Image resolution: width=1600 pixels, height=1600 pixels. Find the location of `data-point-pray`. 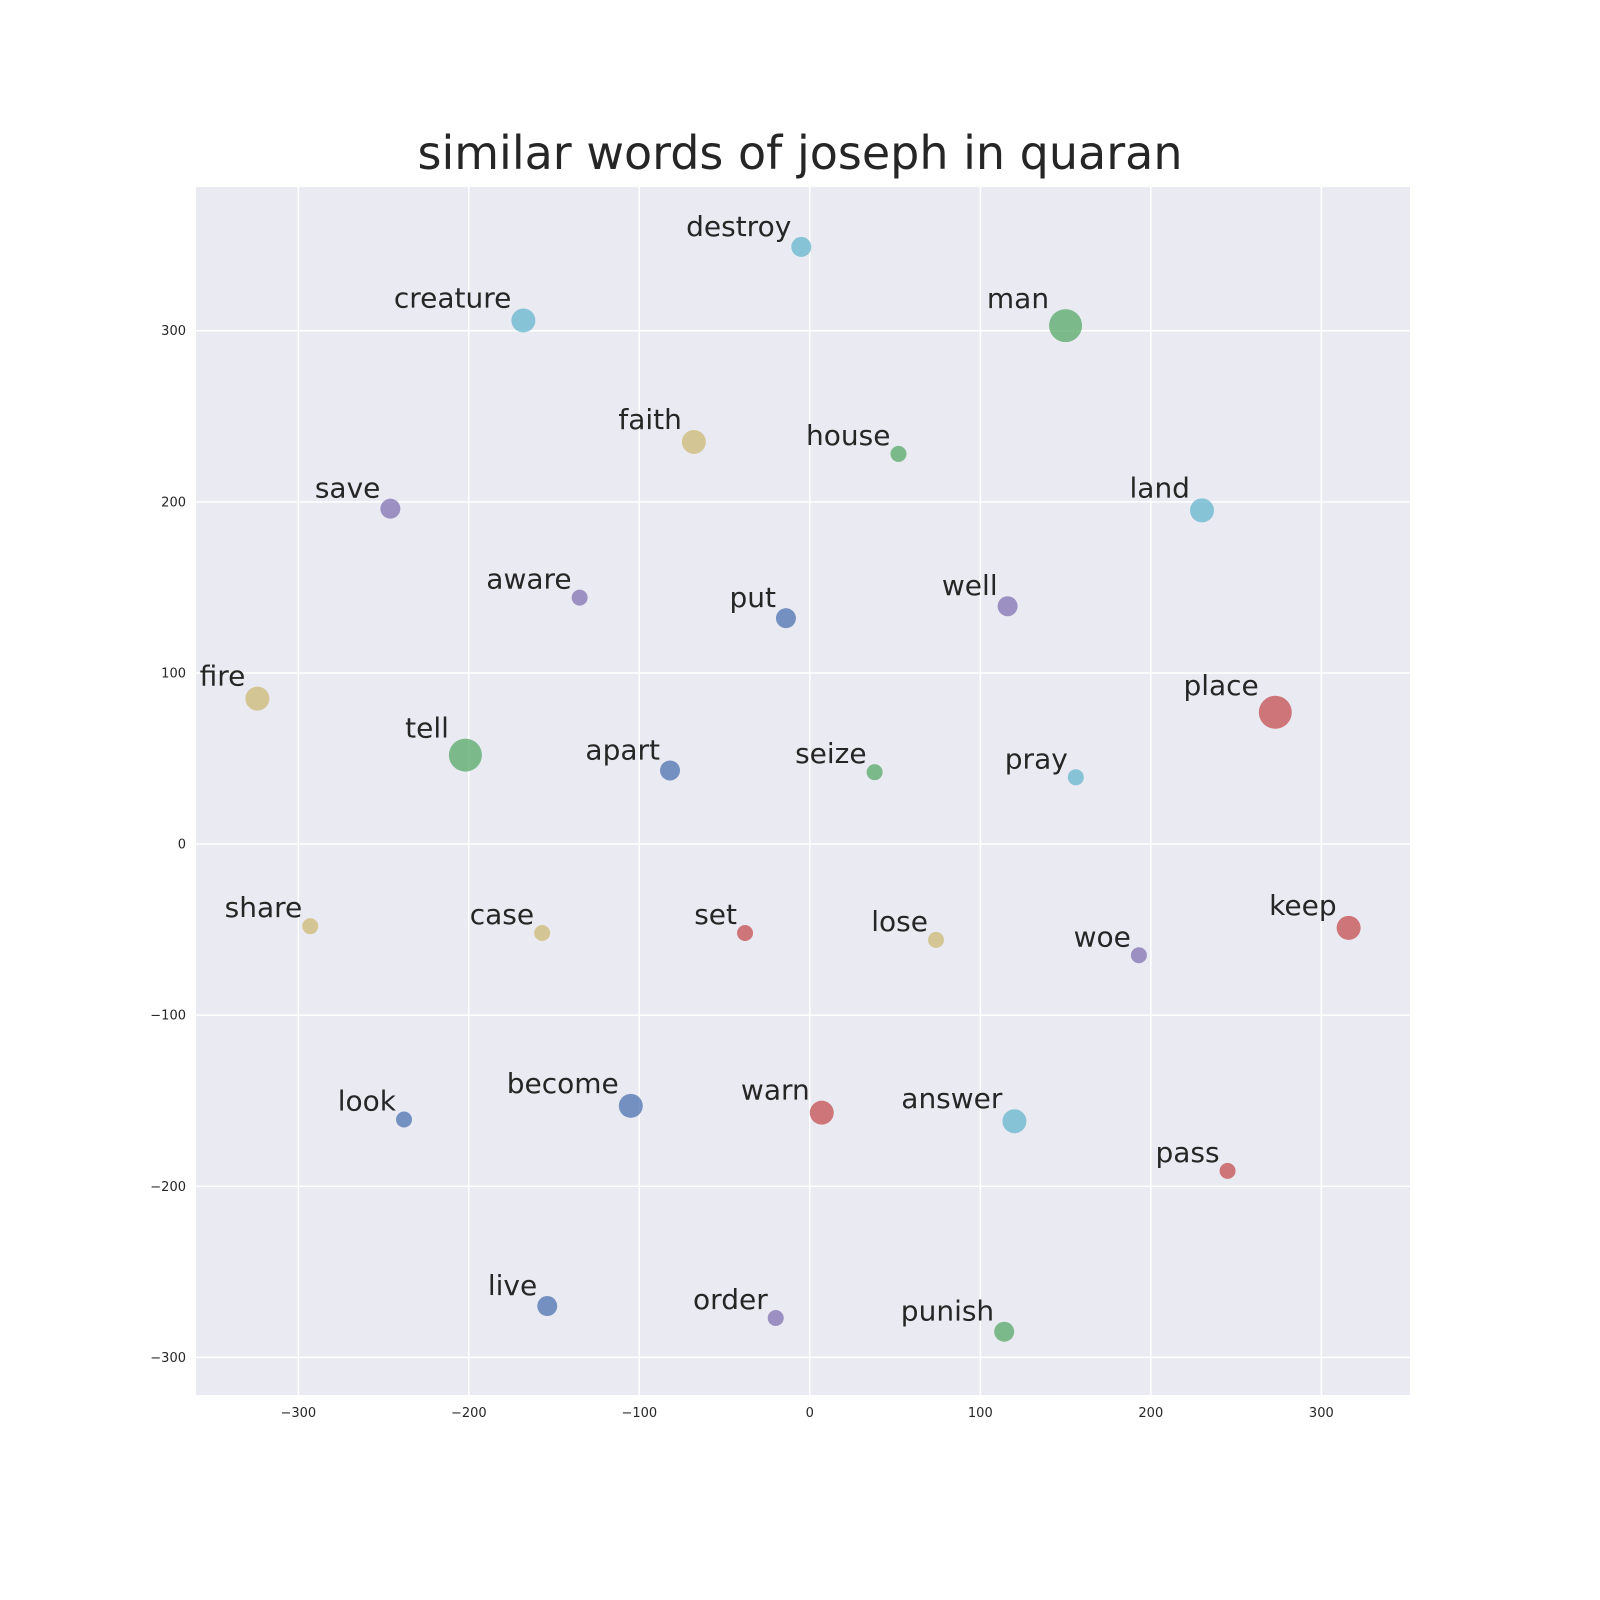

data-point-pray is located at coordinates (1075, 777).